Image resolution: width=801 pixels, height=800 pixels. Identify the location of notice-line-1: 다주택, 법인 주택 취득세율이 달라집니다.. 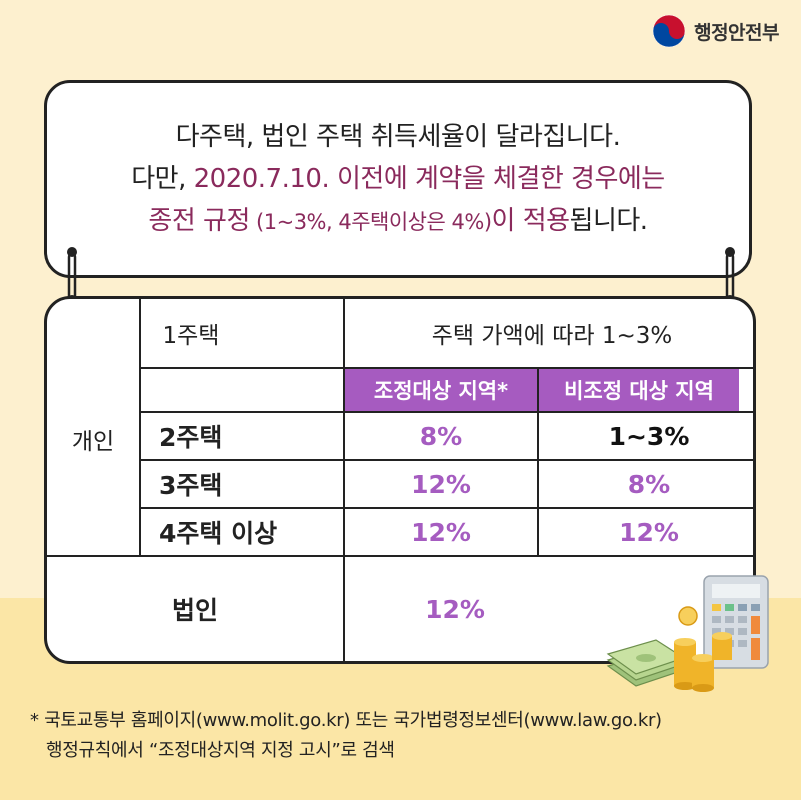
(398, 136).